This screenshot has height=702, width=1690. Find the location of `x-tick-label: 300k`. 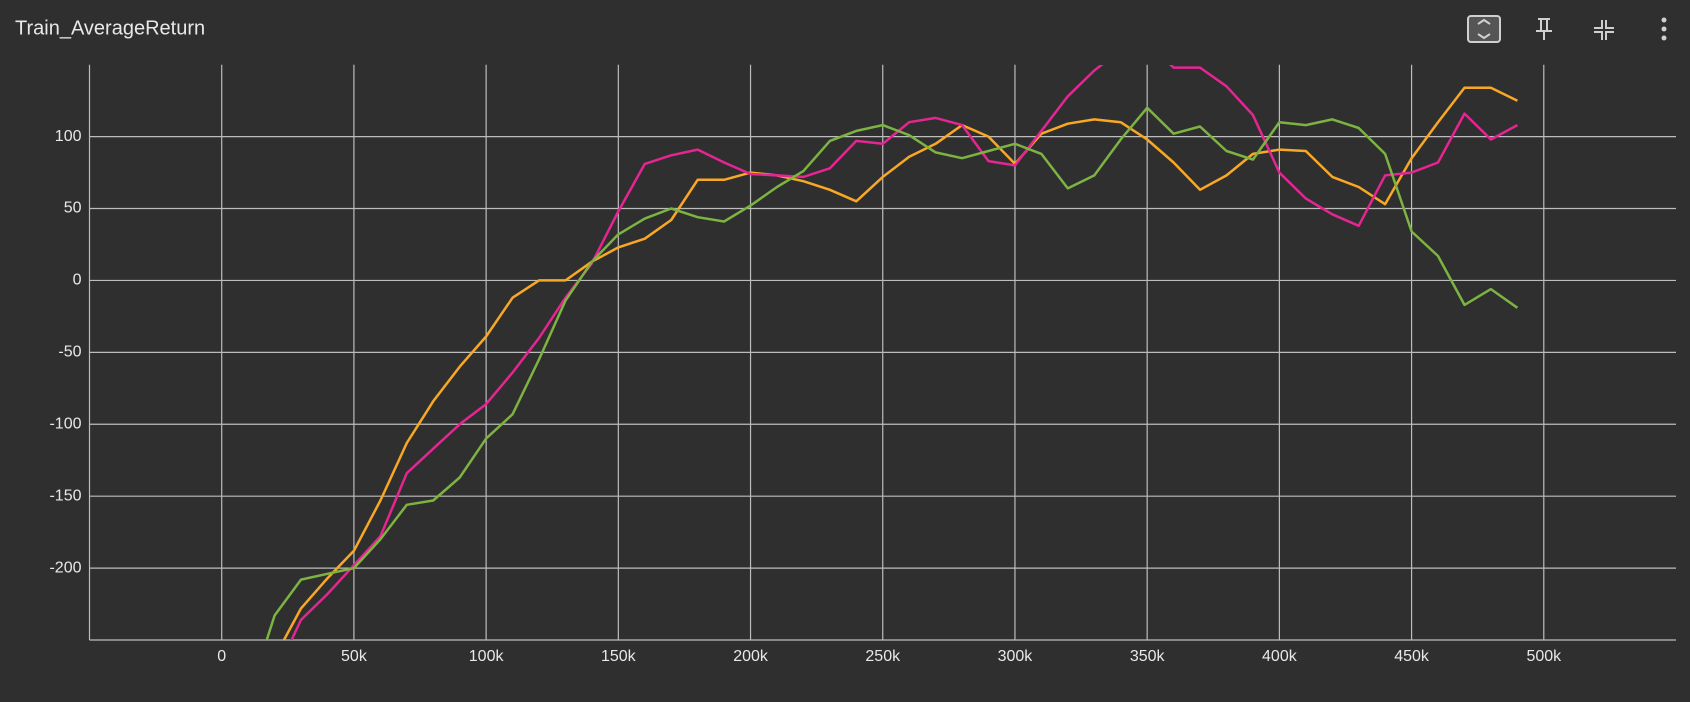

x-tick-label: 300k is located at coordinates (1016, 656).